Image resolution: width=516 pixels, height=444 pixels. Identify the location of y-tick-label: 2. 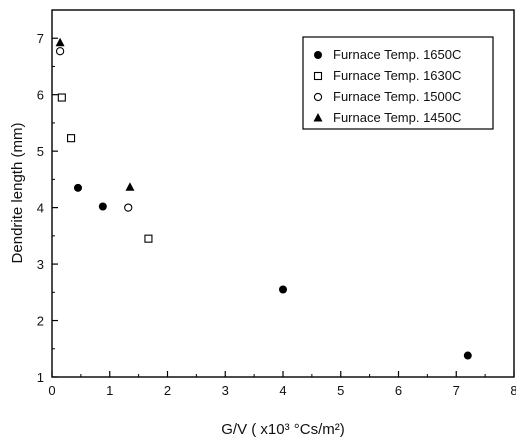
(40, 321).